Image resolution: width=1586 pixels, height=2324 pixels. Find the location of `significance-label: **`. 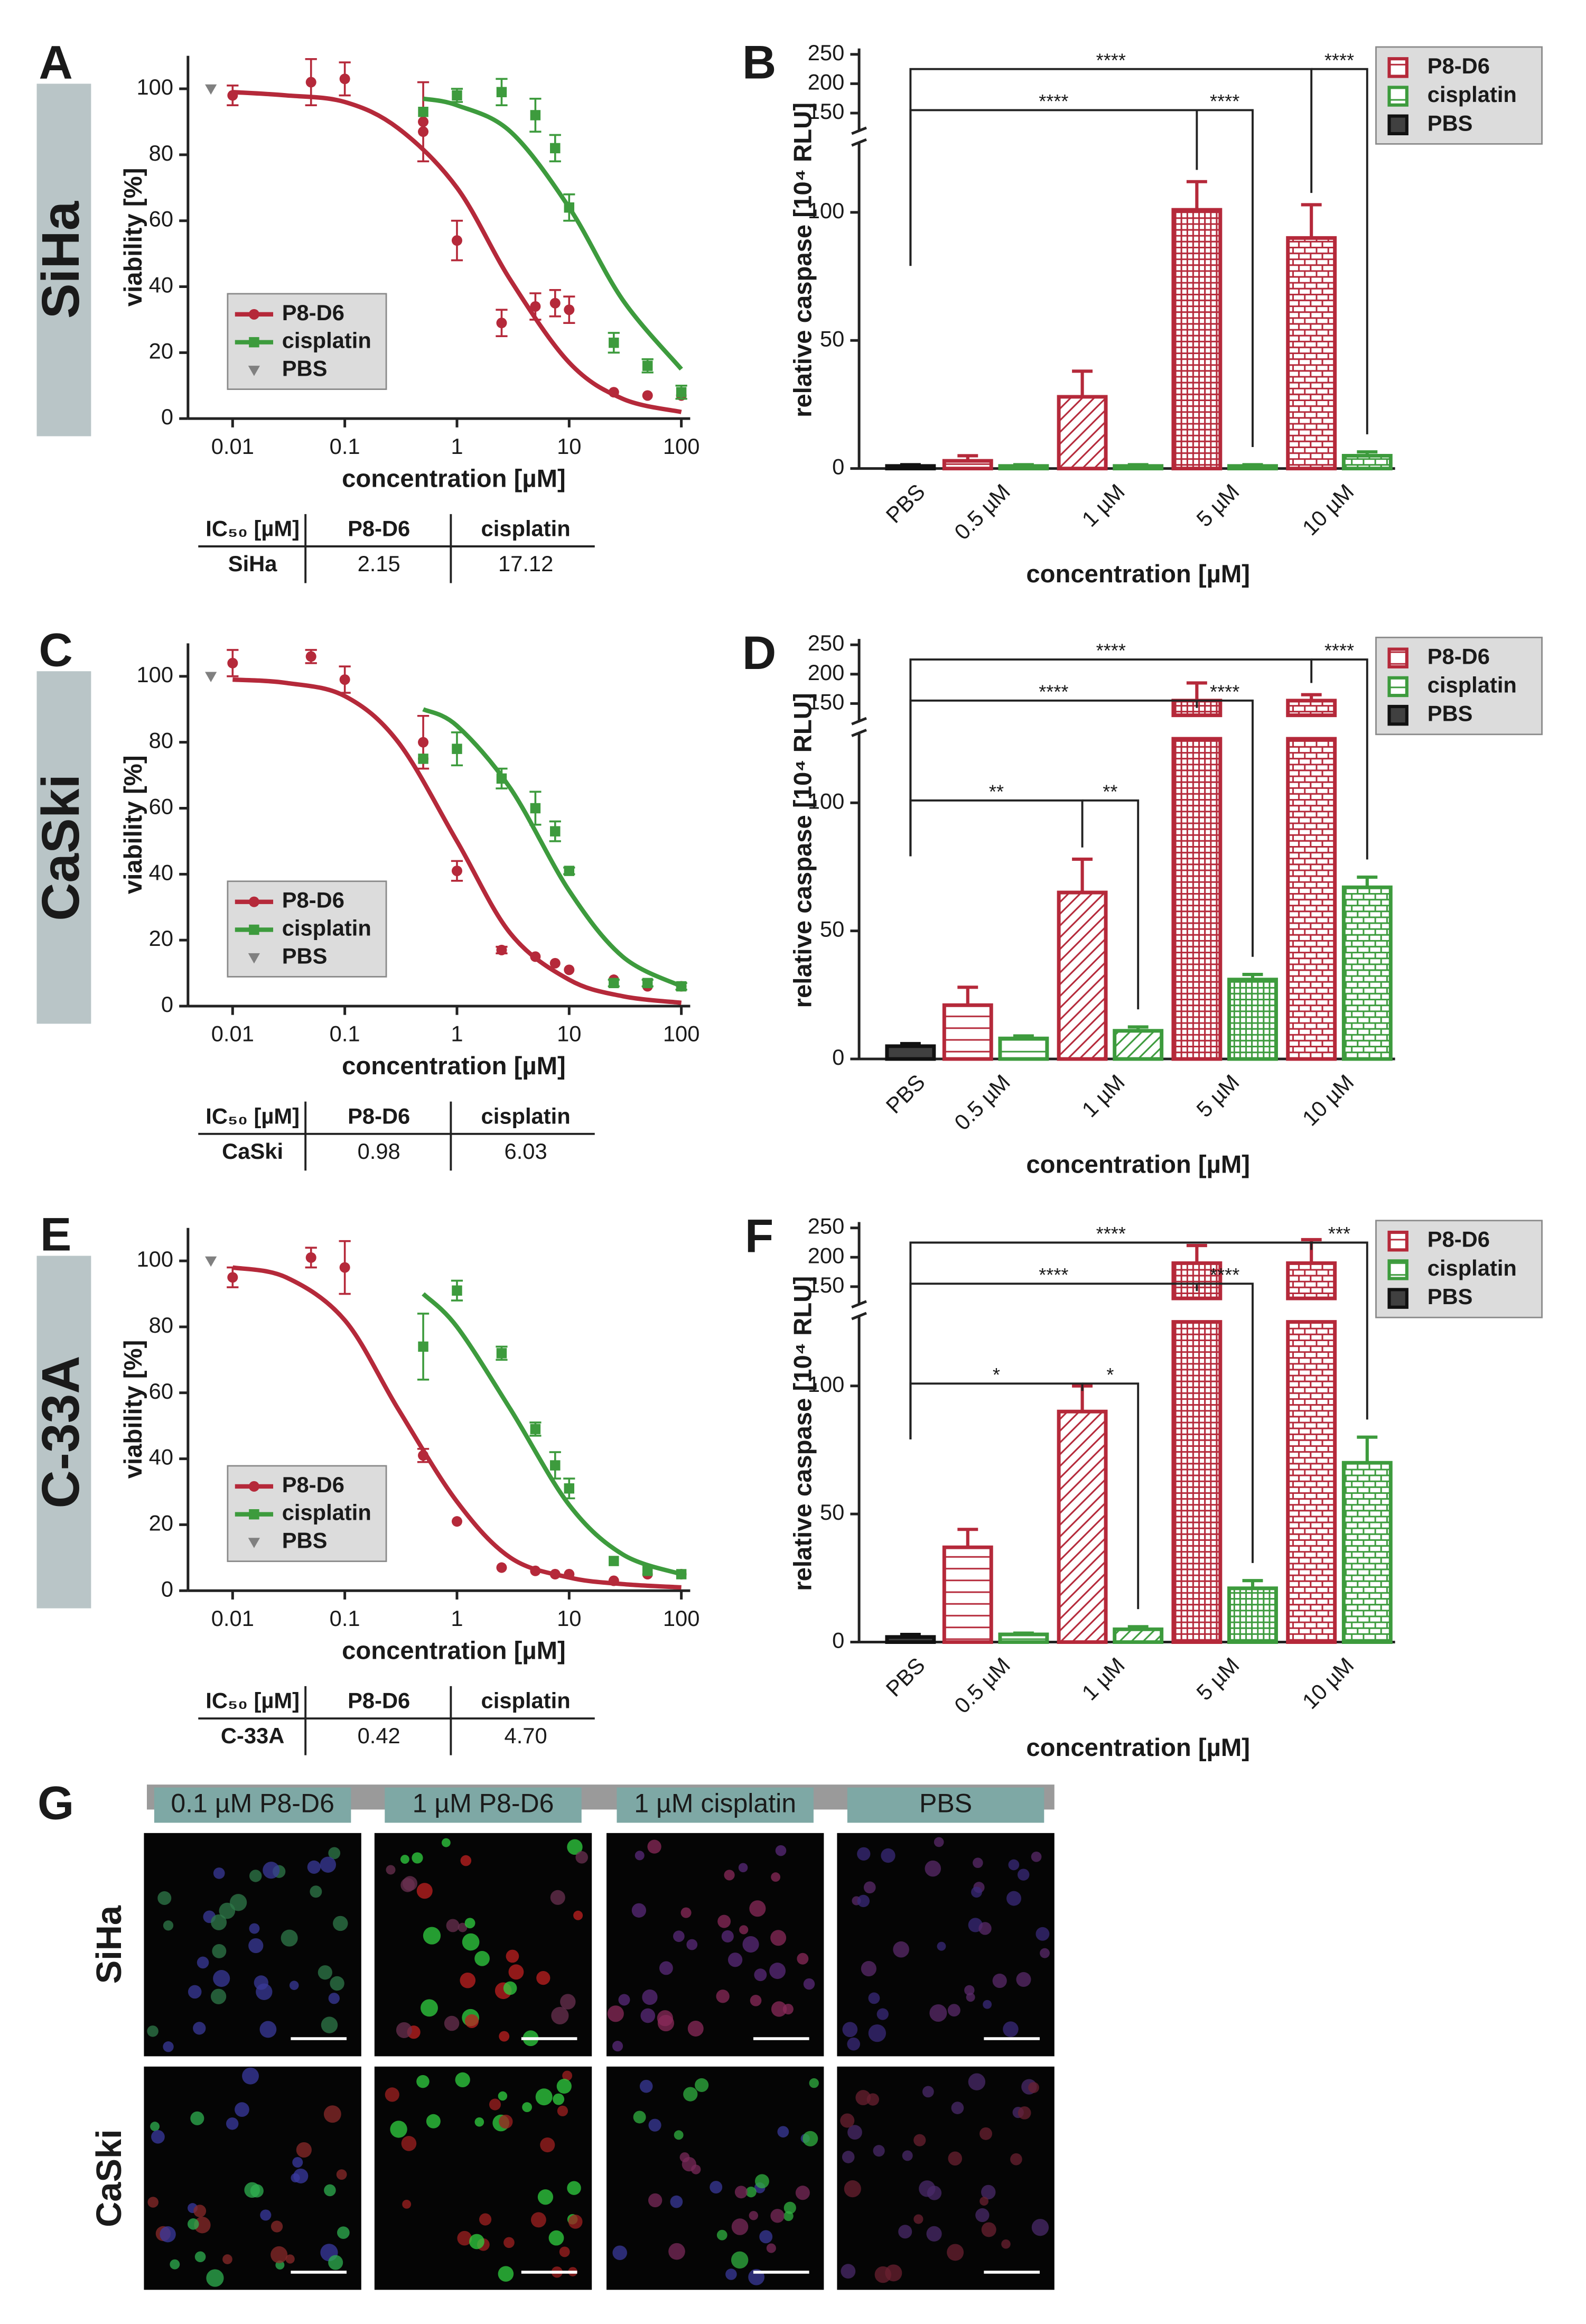

significance-label: ** is located at coordinates (996, 792).